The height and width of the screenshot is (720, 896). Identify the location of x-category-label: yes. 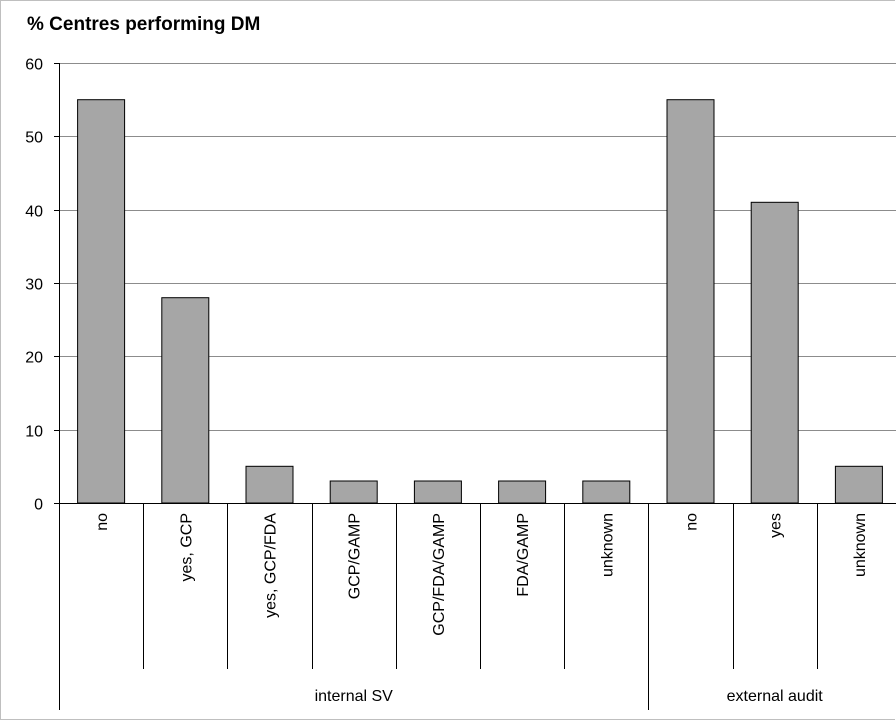
(776, 525).